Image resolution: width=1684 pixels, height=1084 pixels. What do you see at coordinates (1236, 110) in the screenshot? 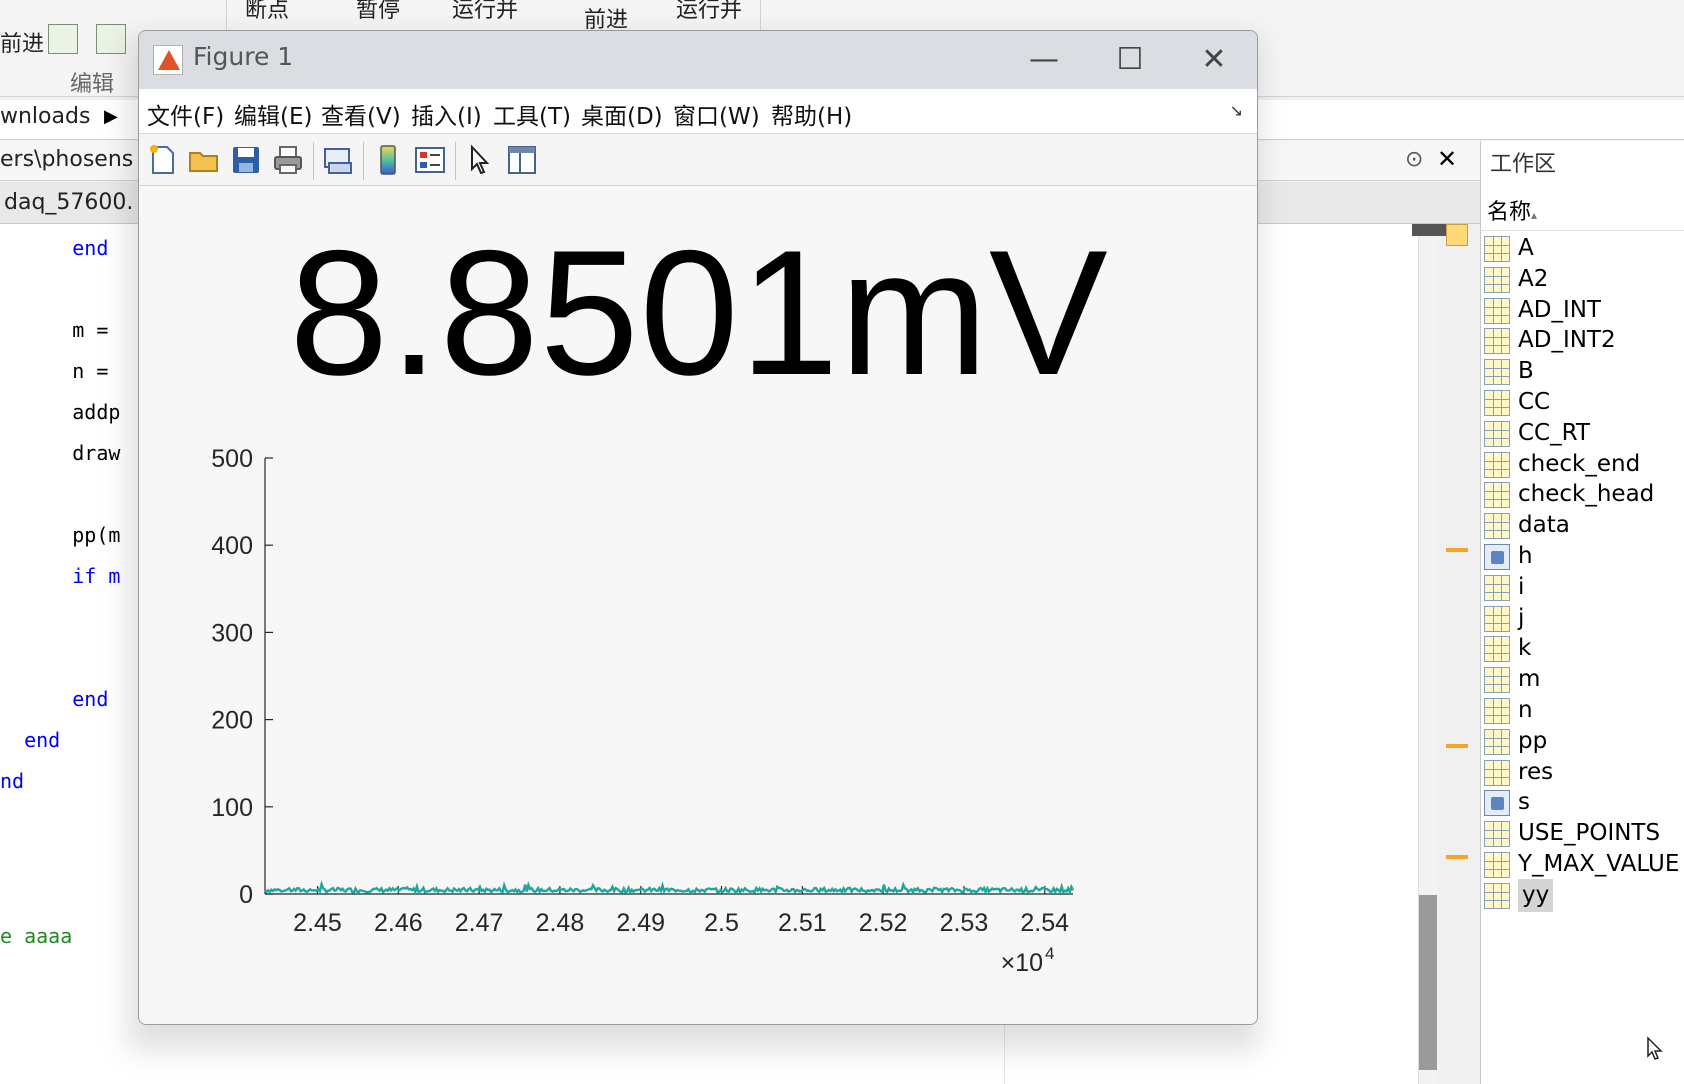
I see `dock-arrow-icon: ↘` at bounding box center [1236, 110].